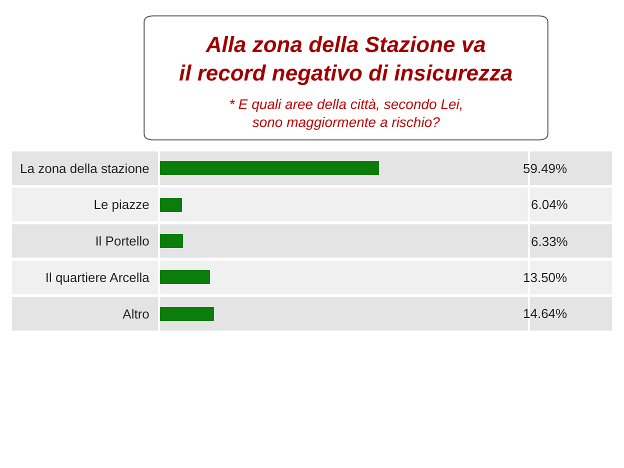 The width and height of the screenshot is (624, 468). I want to click on data-label: 13.50%, so click(545, 277).